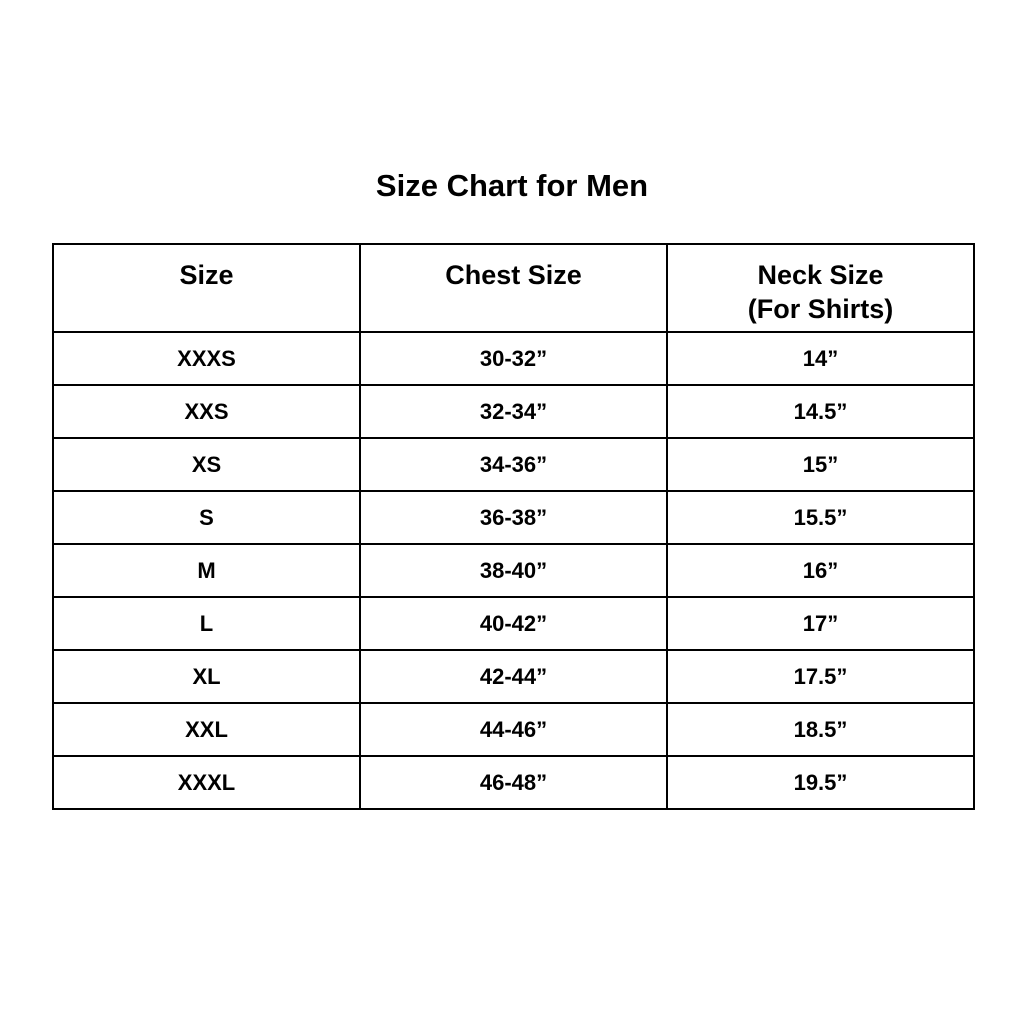  Describe the element at coordinates (206, 411) in the screenshot. I see `cell-size: XXS` at that location.